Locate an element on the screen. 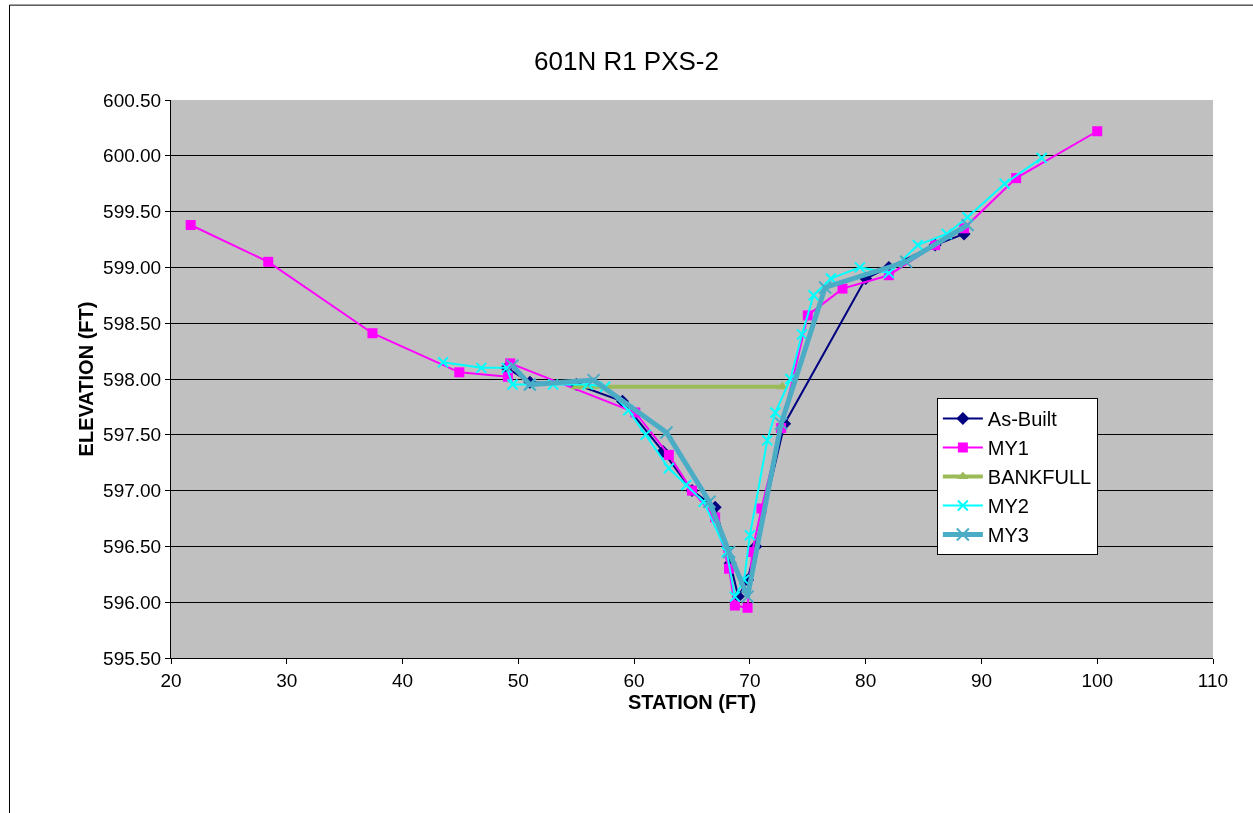 The image size is (1253, 813). y-tick-label: 596.00 is located at coordinates (132, 602).